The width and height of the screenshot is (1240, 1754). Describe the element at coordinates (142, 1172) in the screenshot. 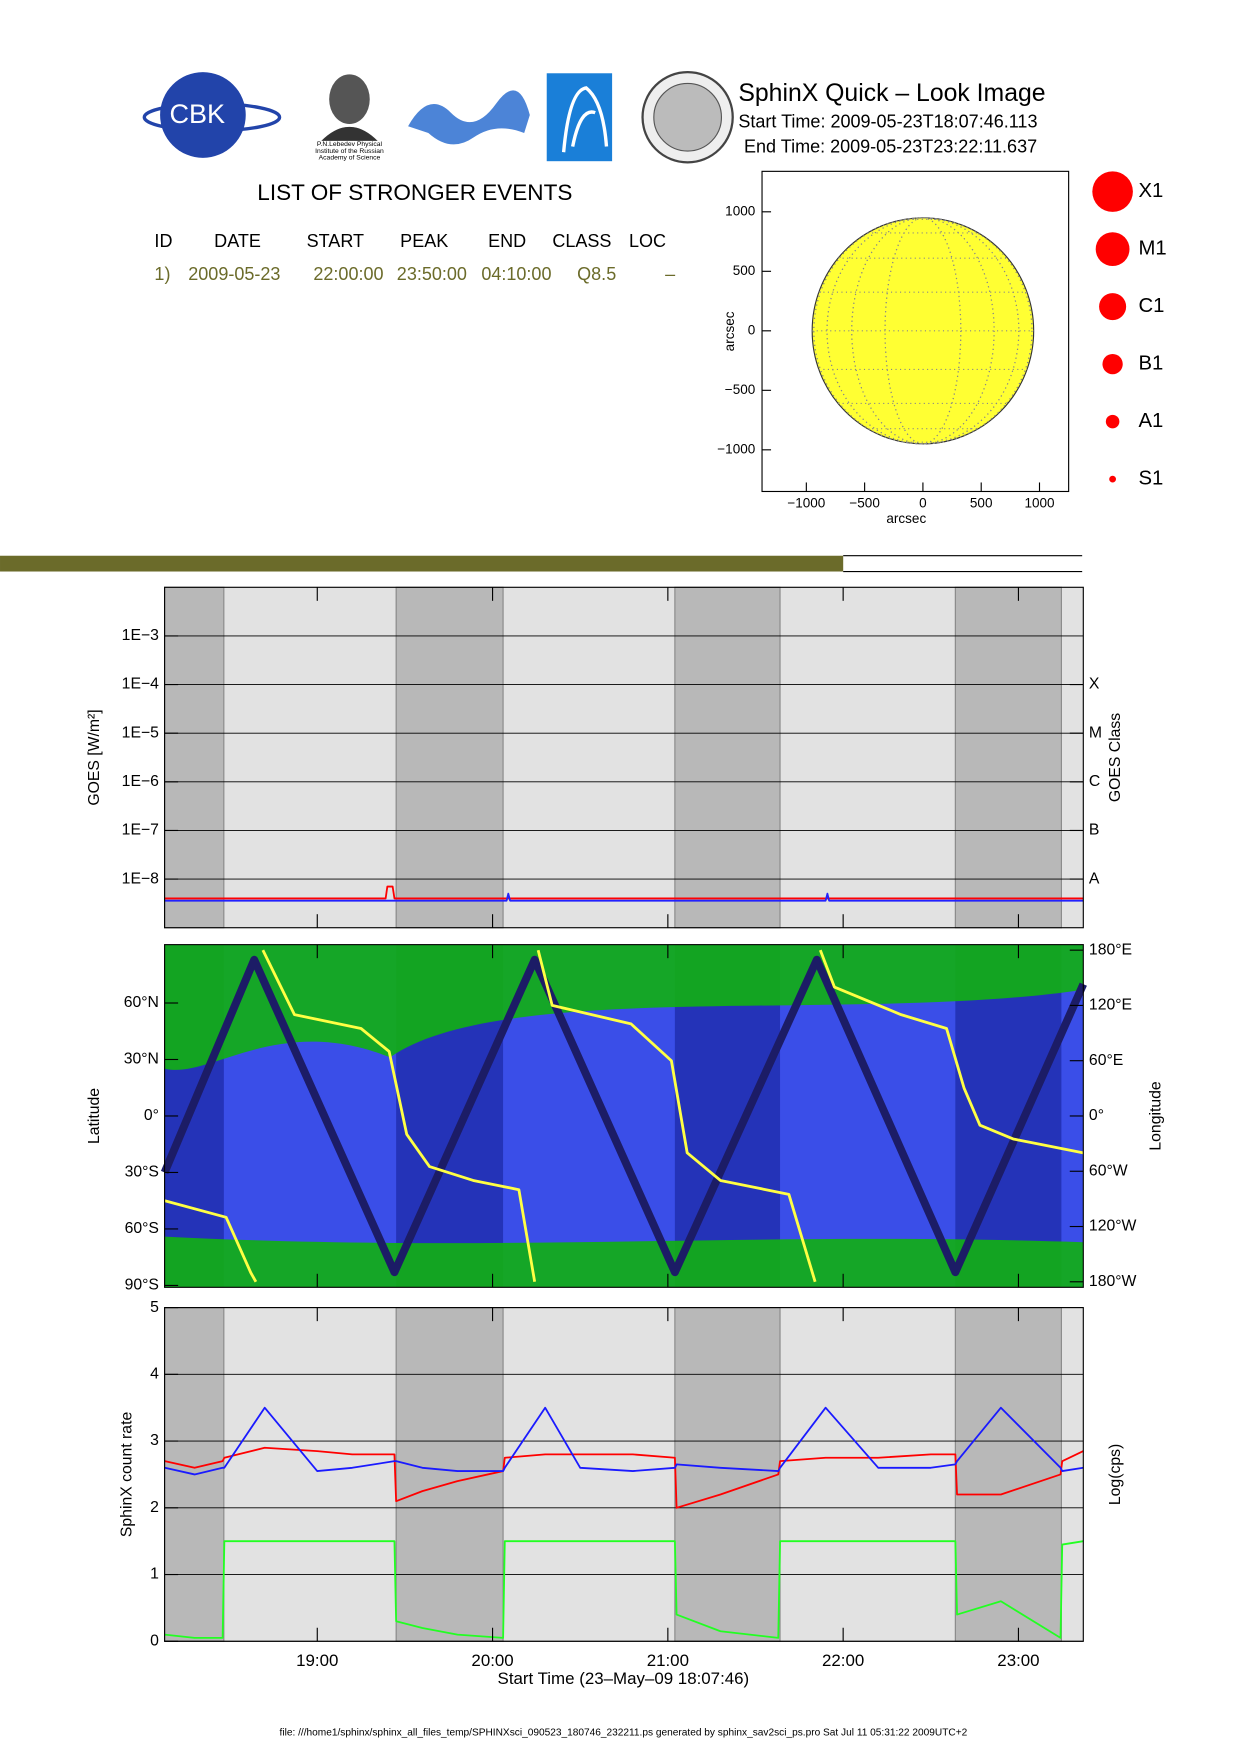

I see `y-tick-label: 30°S` at that location.